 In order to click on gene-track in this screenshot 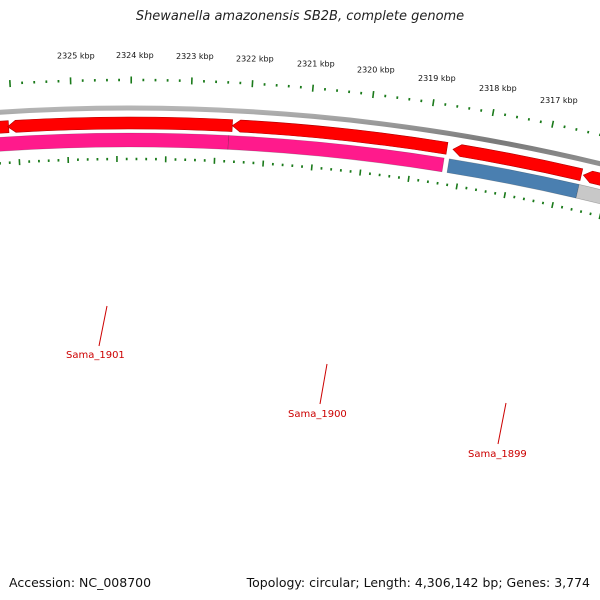, I will do `click(300, 168)`.